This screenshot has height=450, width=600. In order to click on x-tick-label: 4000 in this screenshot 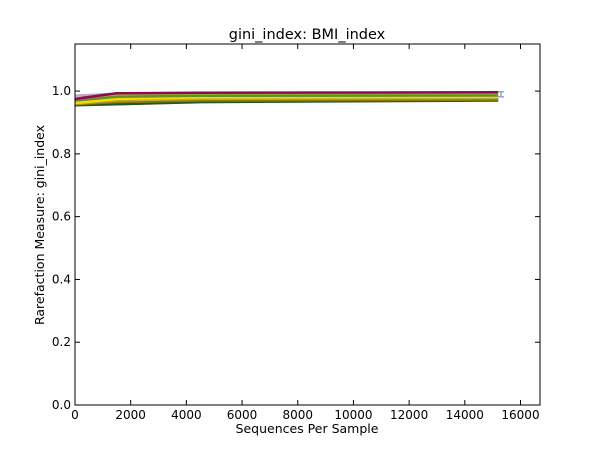, I will do `click(186, 415)`.